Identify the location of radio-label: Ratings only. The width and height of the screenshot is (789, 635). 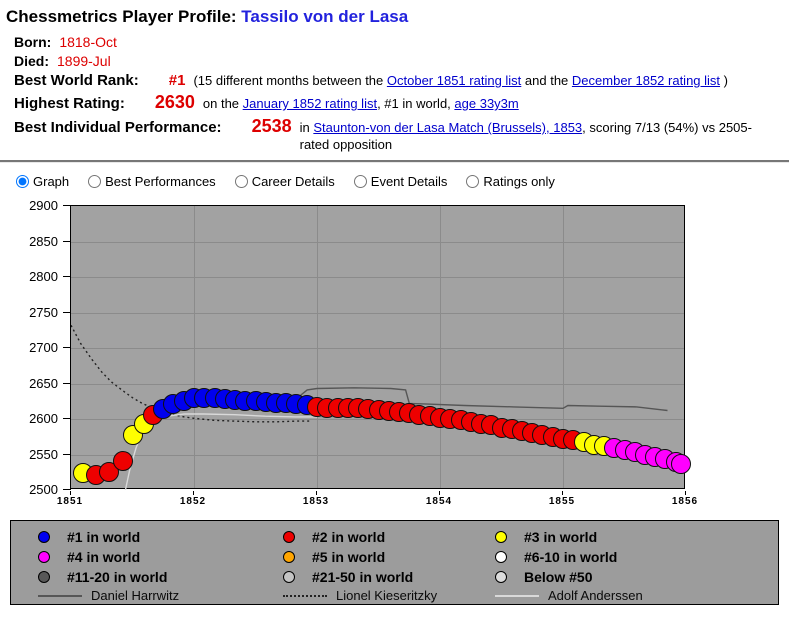
(519, 181).